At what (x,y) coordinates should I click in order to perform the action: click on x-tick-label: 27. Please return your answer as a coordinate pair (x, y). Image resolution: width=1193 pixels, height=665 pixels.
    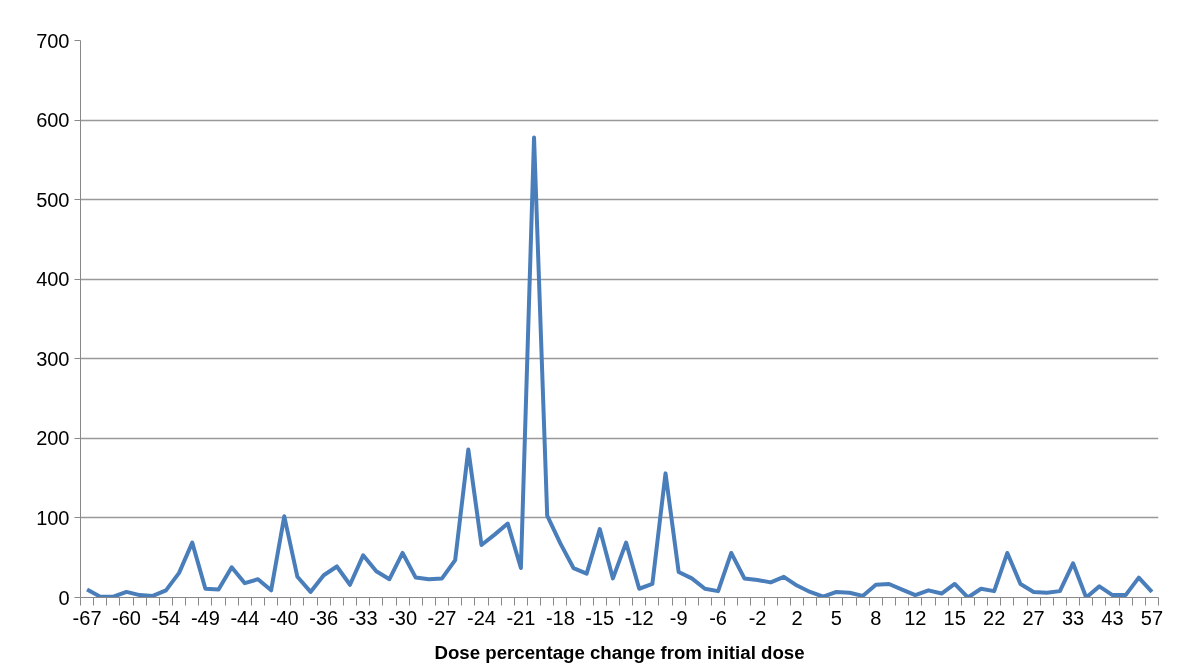
    Looking at the image, I should click on (1033, 617).